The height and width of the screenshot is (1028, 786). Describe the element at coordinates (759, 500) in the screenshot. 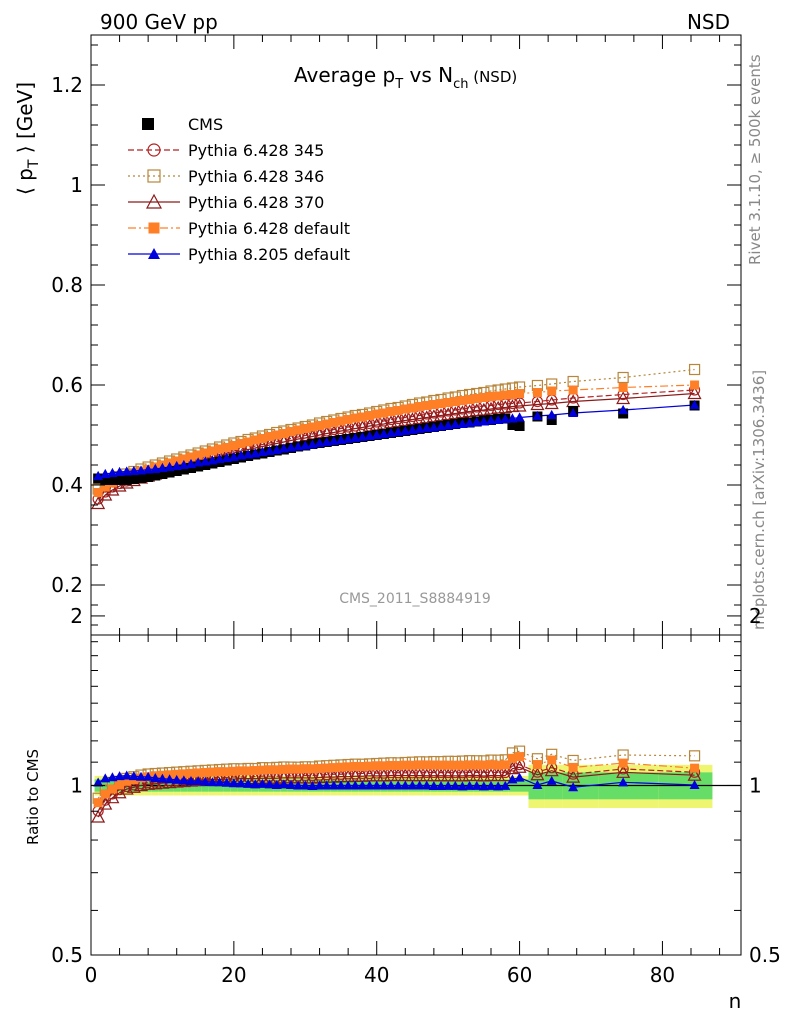

I see `mcplots-label: mcplots.cern.ch [arXiv:1306.3436]` at that location.